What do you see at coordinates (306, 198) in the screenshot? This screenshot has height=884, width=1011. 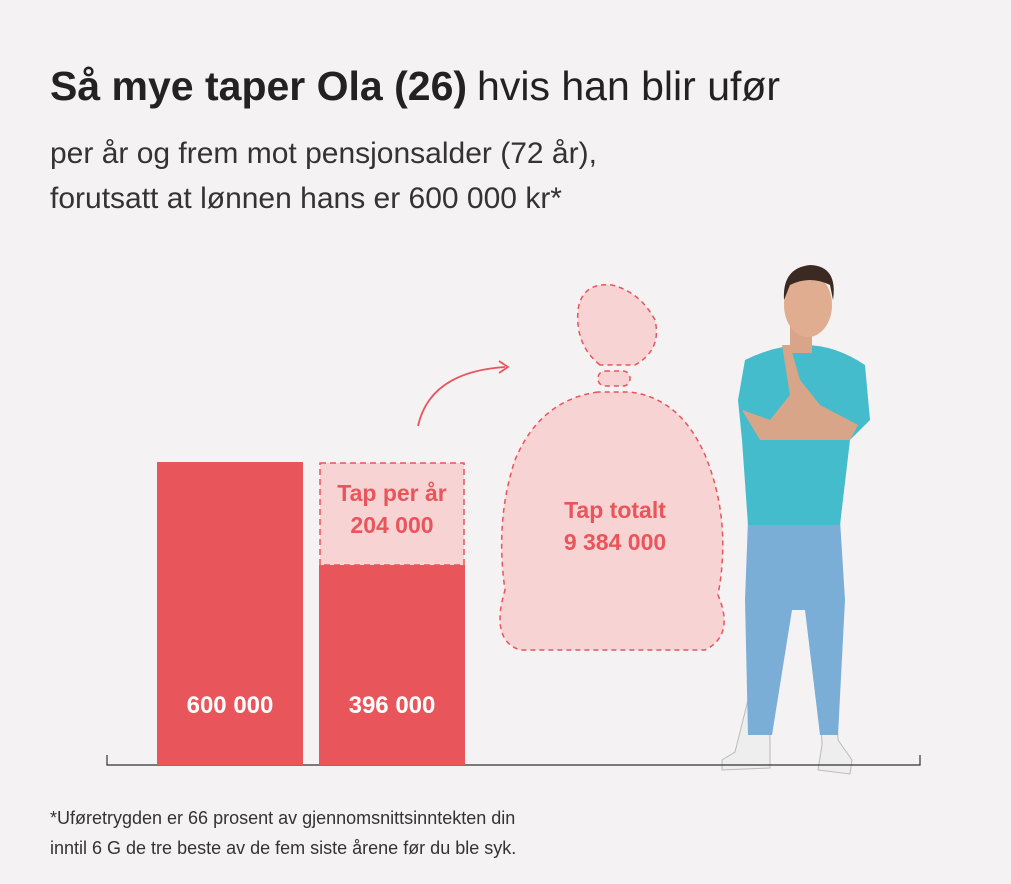 I see `subtitle: forutsatt at lønnen hans er 600 000 kr*` at bounding box center [306, 198].